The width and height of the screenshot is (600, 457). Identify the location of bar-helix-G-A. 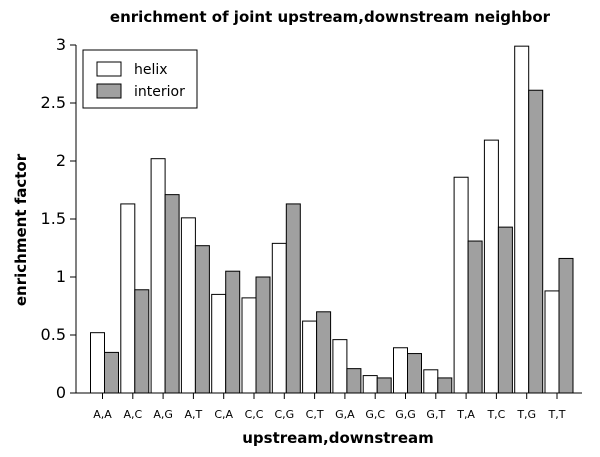
(340, 366).